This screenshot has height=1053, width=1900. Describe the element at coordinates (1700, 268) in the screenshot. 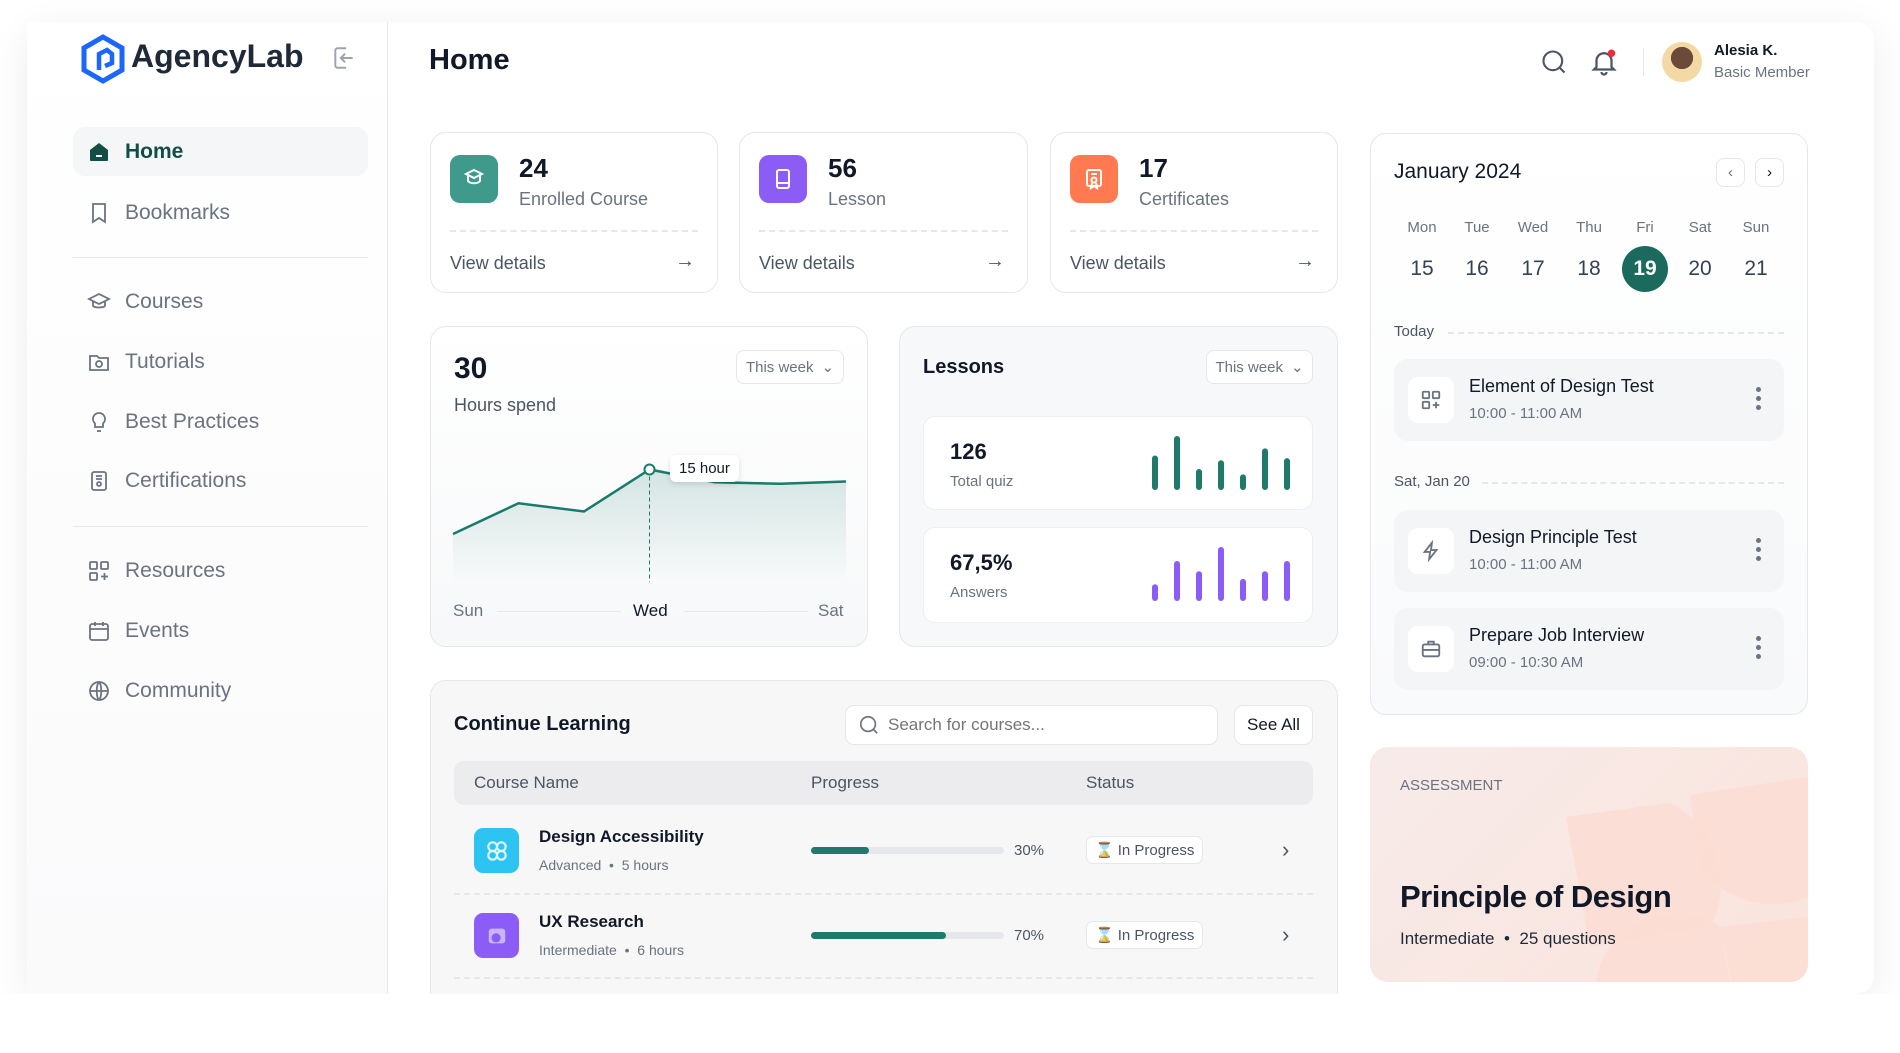

I see `calendar-day: 20` at that location.